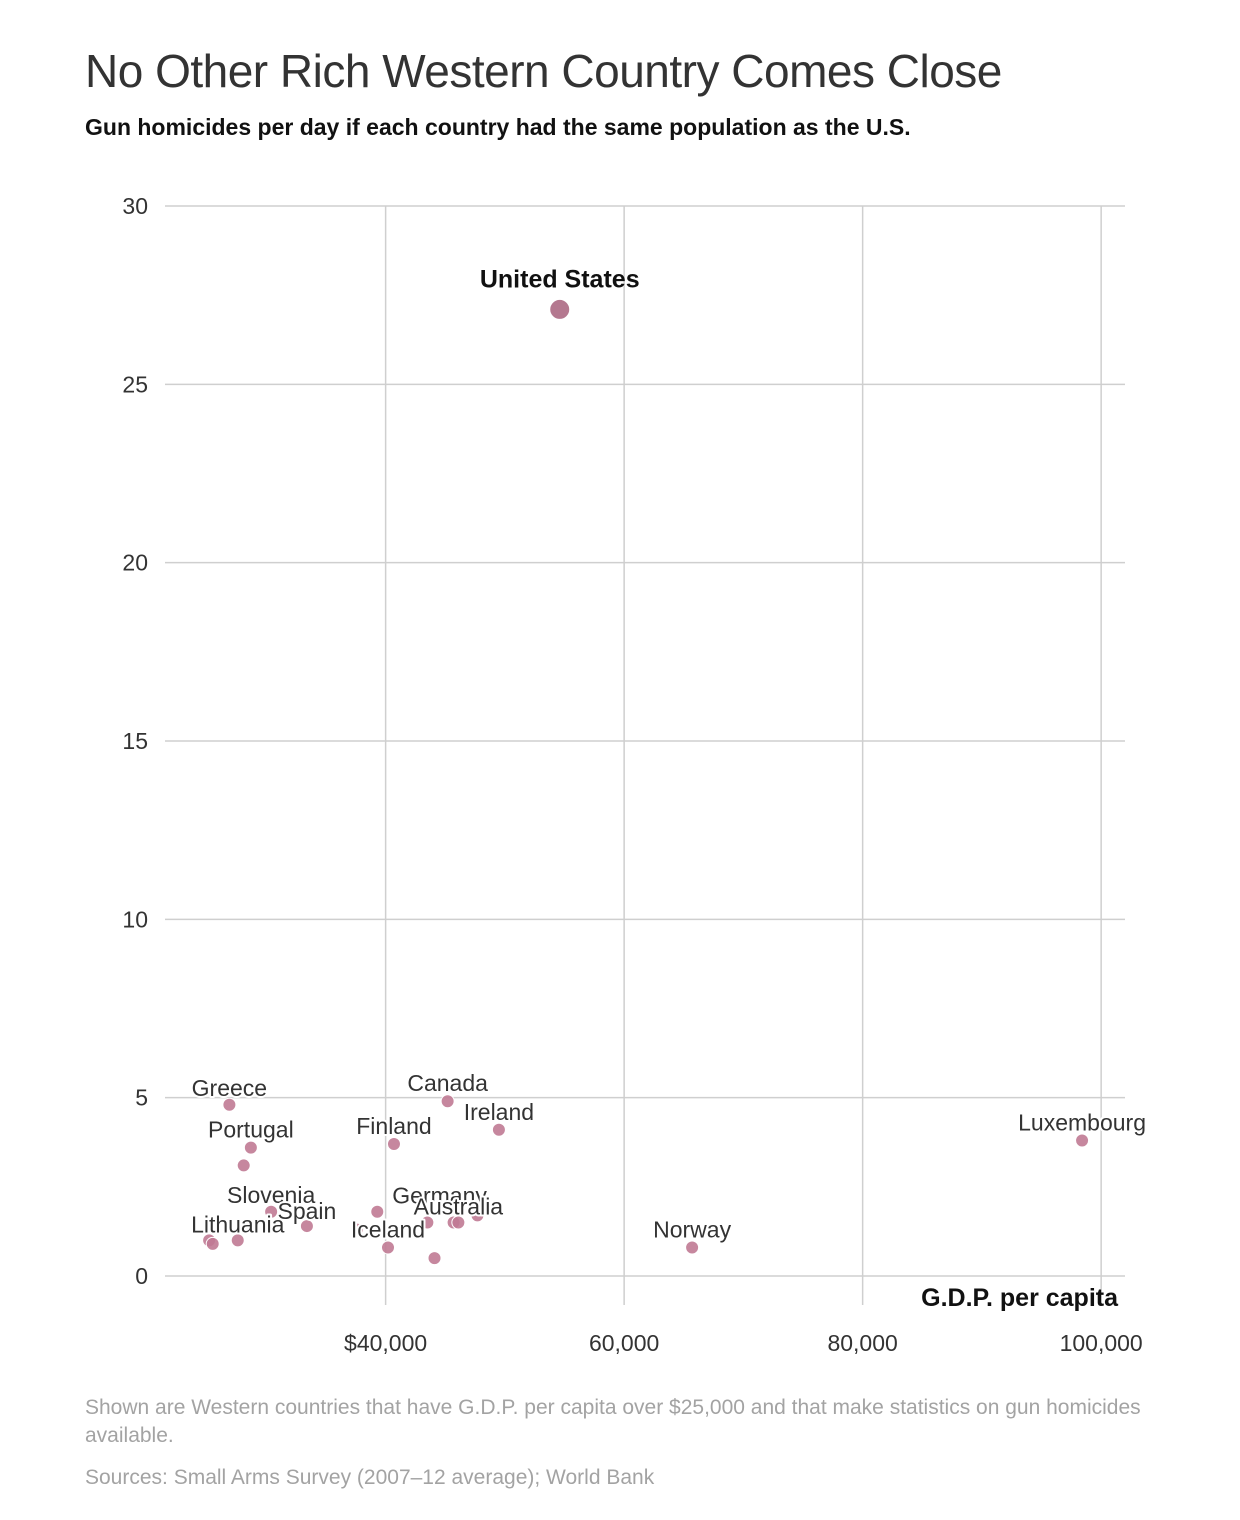 Image resolution: width=1240 pixels, height=1520 pixels. I want to click on y-tick-label: 0, so click(141, 1276).